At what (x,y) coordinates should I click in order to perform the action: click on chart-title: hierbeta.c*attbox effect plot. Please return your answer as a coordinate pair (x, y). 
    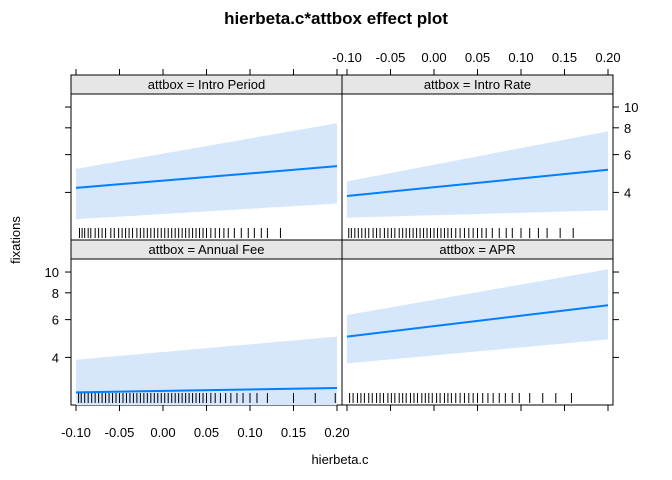
    Looking at the image, I should click on (336, 18).